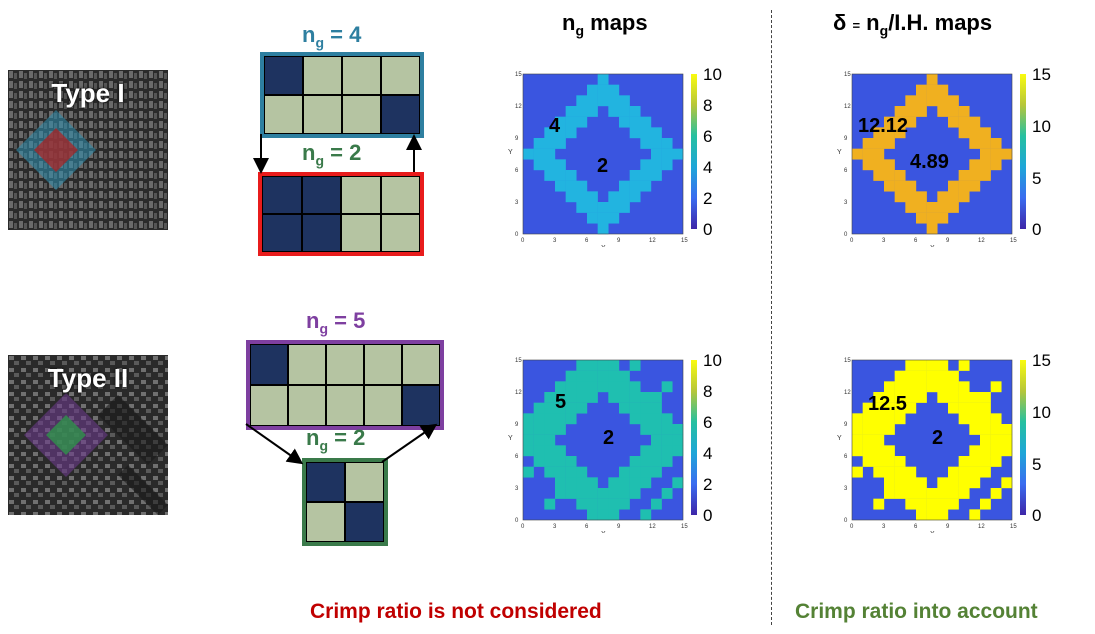 The width and height of the screenshot is (1095, 634). What do you see at coordinates (913, 24) in the screenshot?
I see `delta-maps-title: δ = ng/I.H. maps` at bounding box center [913, 24].